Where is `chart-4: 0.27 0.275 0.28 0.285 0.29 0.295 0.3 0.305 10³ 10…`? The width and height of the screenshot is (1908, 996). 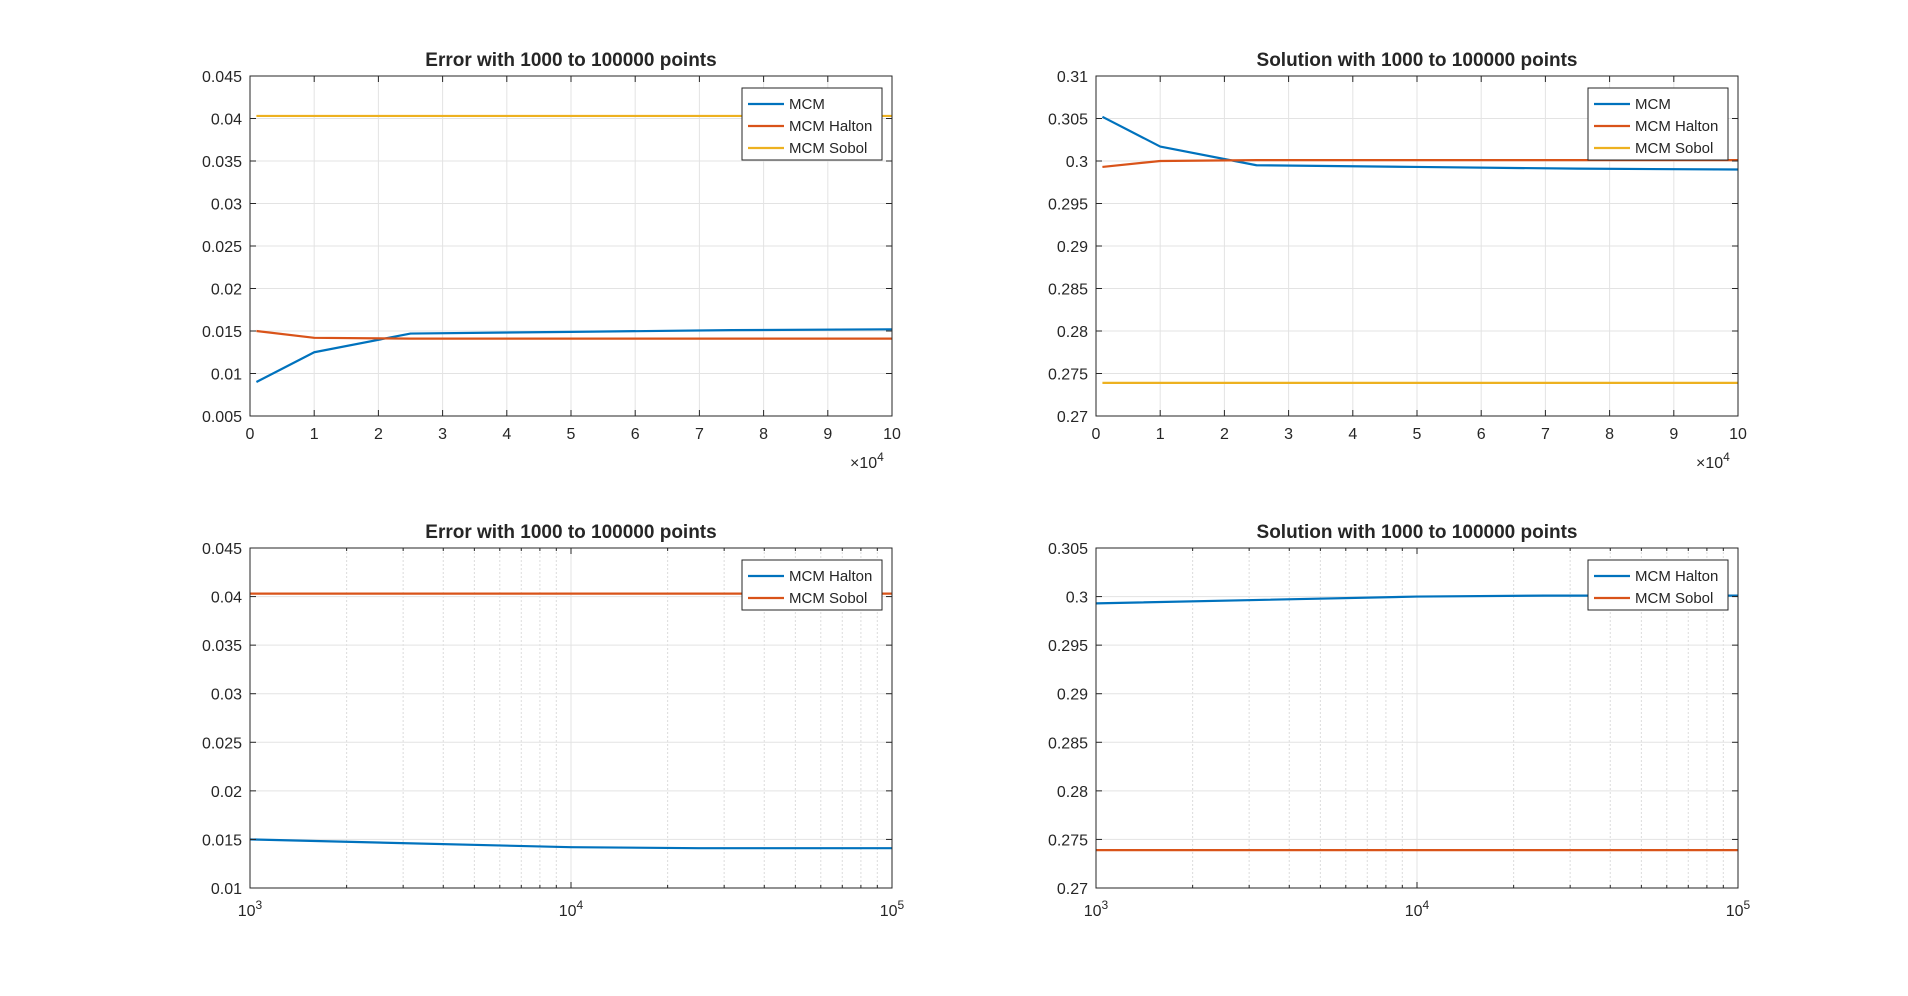
chart-4: 0.27 0.275 0.28 0.285 0.29 0.295 0.3 0.305 10³ 10… is located at coordinates (1399, 721).